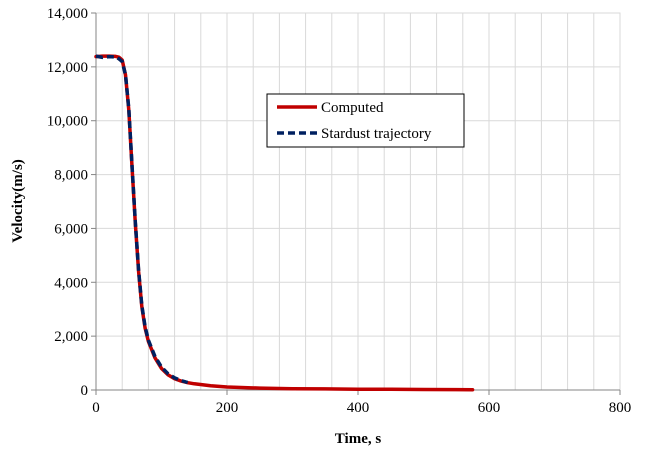  I want to click on legend: Computed Stardust trajectory, so click(365, 120).